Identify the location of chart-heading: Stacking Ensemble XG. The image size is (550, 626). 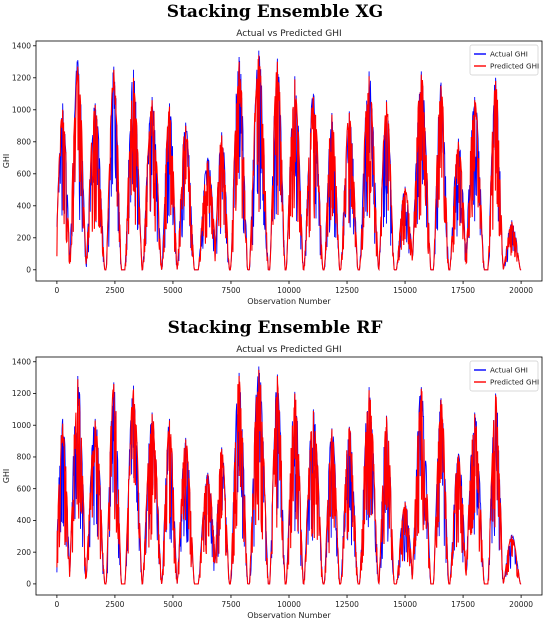
(275, 12).